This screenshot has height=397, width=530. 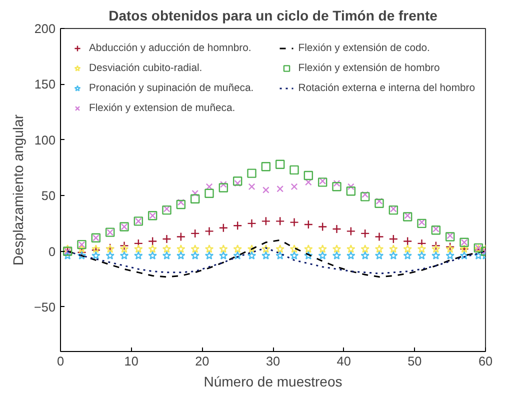 What do you see at coordinates (52, 251) in the screenshot?
I see `y-tick-label: 0` at bounding box center [52, 251].